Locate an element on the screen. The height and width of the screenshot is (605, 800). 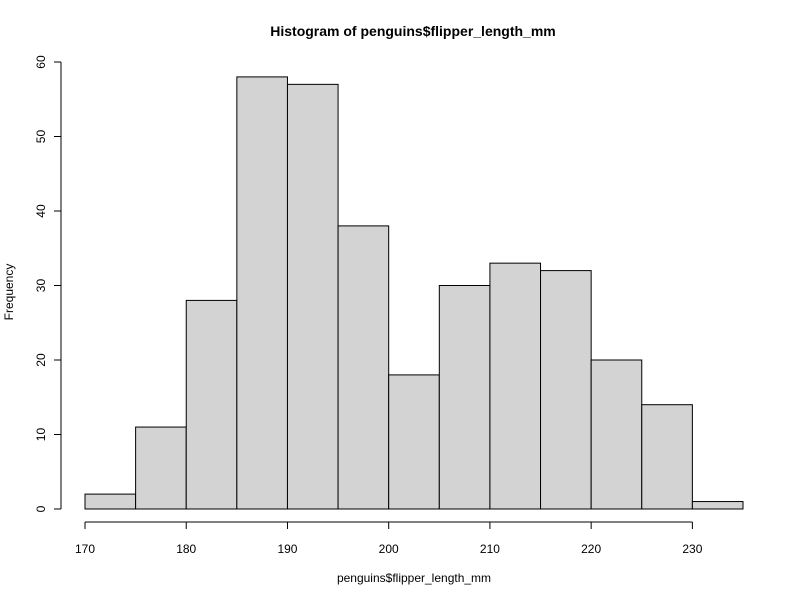
x-tick-label: 230 is located at coordinates (692, 549).